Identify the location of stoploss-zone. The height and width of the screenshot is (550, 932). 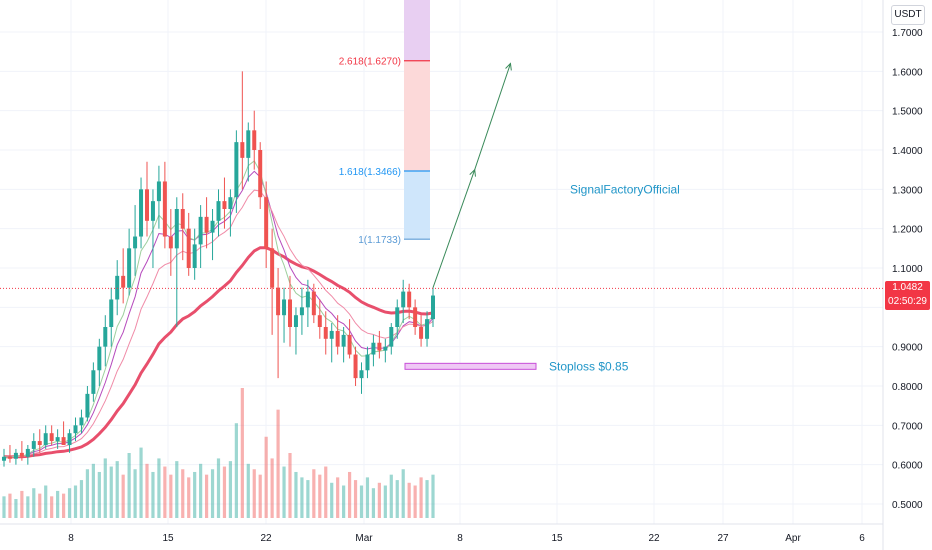
(470, 366).